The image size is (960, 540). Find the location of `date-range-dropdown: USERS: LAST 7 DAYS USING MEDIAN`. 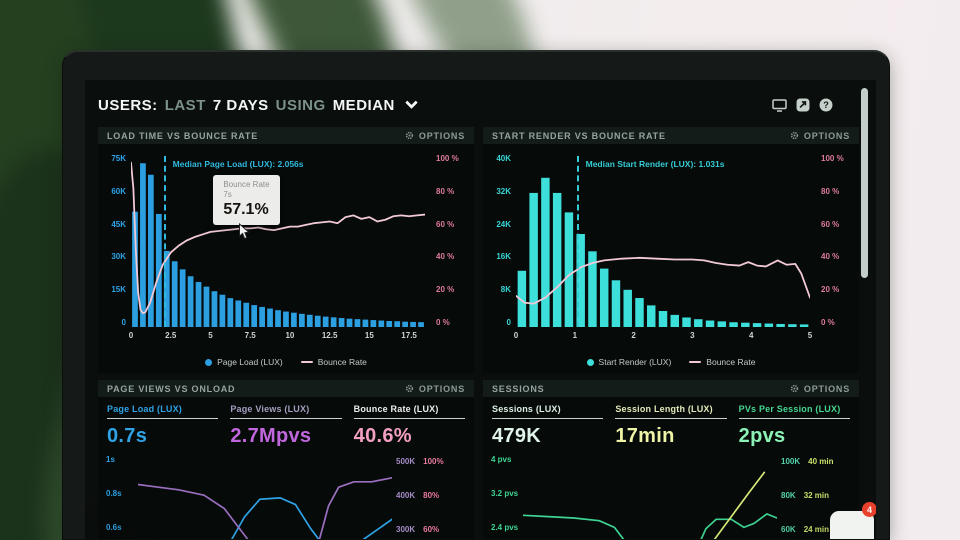

date-range-dropdown: USERS: LAST 7 DAYS USING MEDIAN is located at coordinates (258, 104).